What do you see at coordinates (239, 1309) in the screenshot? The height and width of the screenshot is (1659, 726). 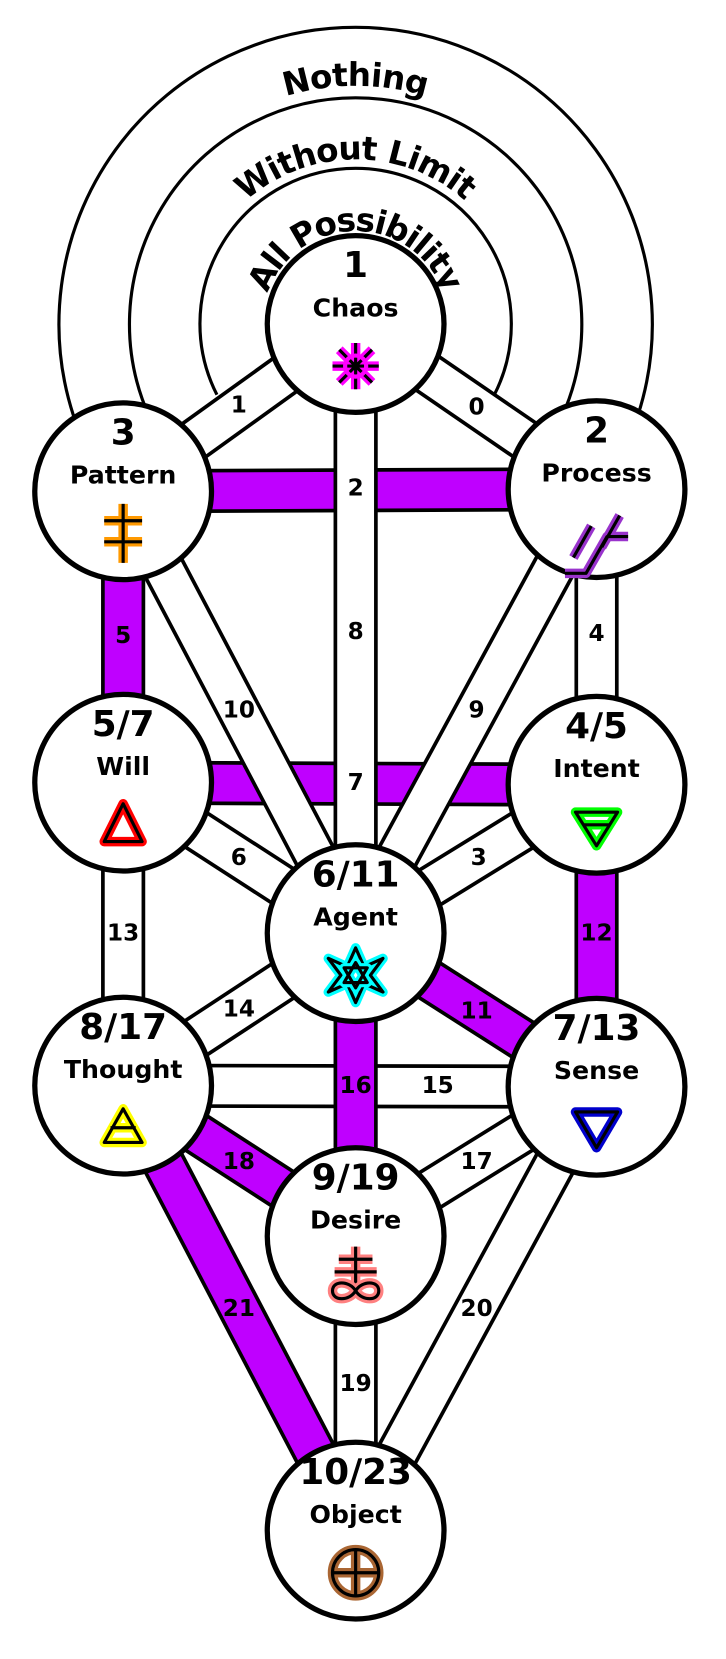 I see `path-label: 21` at bounding box center [239, 1309].